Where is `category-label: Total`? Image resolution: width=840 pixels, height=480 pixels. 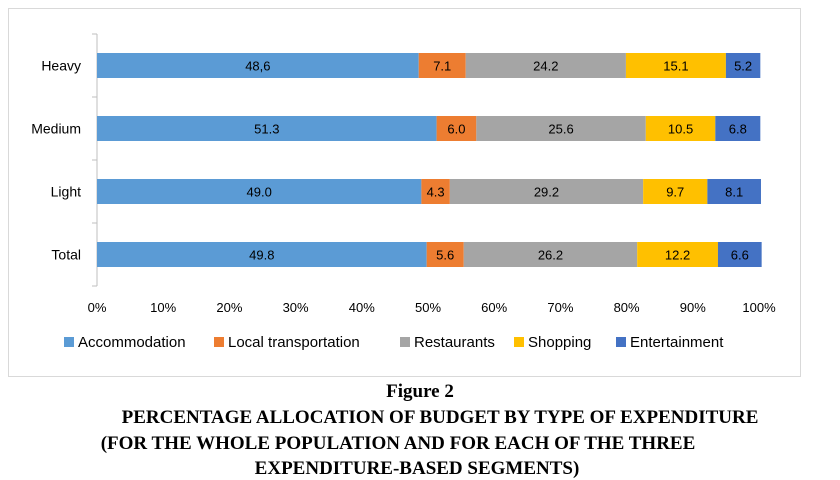 category-label: Total is located at coordinates (66, 255).